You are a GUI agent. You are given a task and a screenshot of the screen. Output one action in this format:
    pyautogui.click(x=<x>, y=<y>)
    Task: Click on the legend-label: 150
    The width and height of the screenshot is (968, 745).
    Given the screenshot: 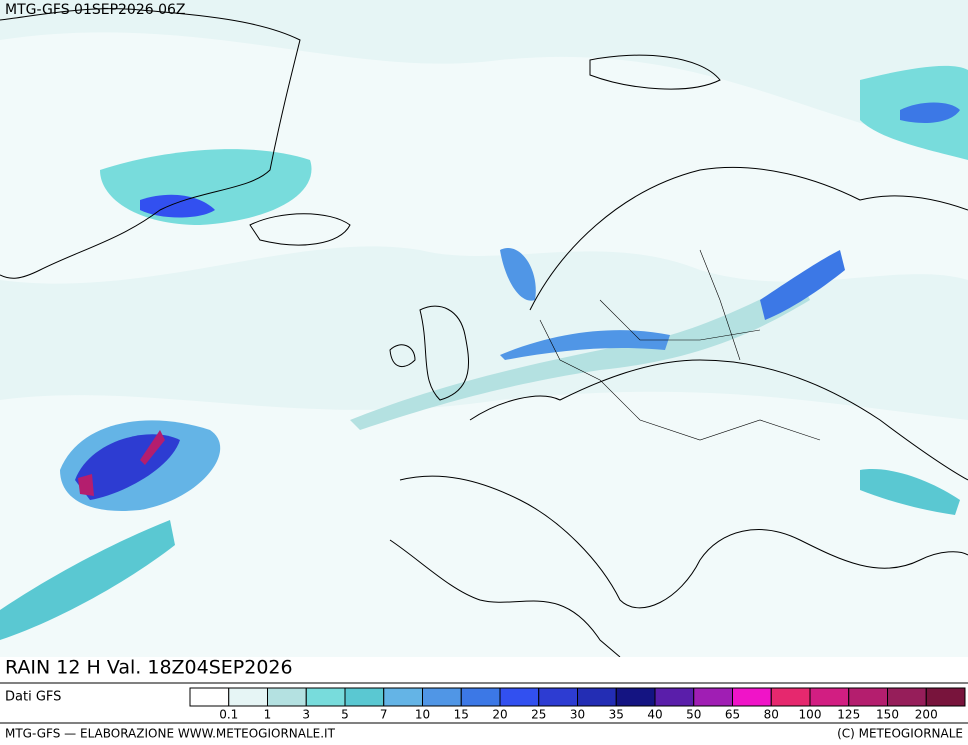 What is the action you would take?
    pyautogui.click(x=887, y=715)
    